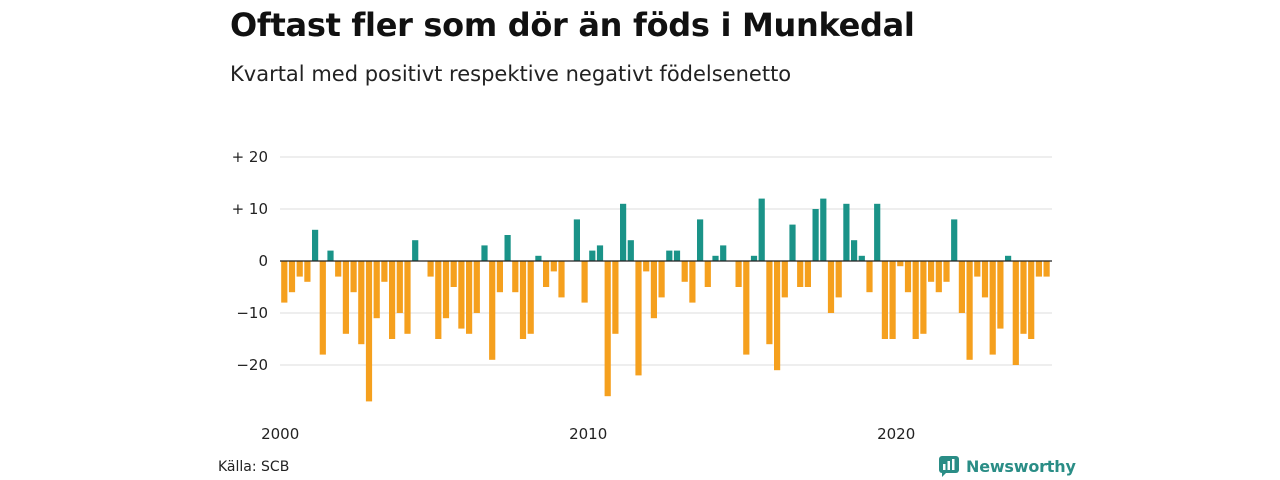 This screenshot has height=480, width=1280. What do you see at coordinates (250, 157) in the screenshot?
I see `y-tick-label: + 20` at bounding box center [250, 157].